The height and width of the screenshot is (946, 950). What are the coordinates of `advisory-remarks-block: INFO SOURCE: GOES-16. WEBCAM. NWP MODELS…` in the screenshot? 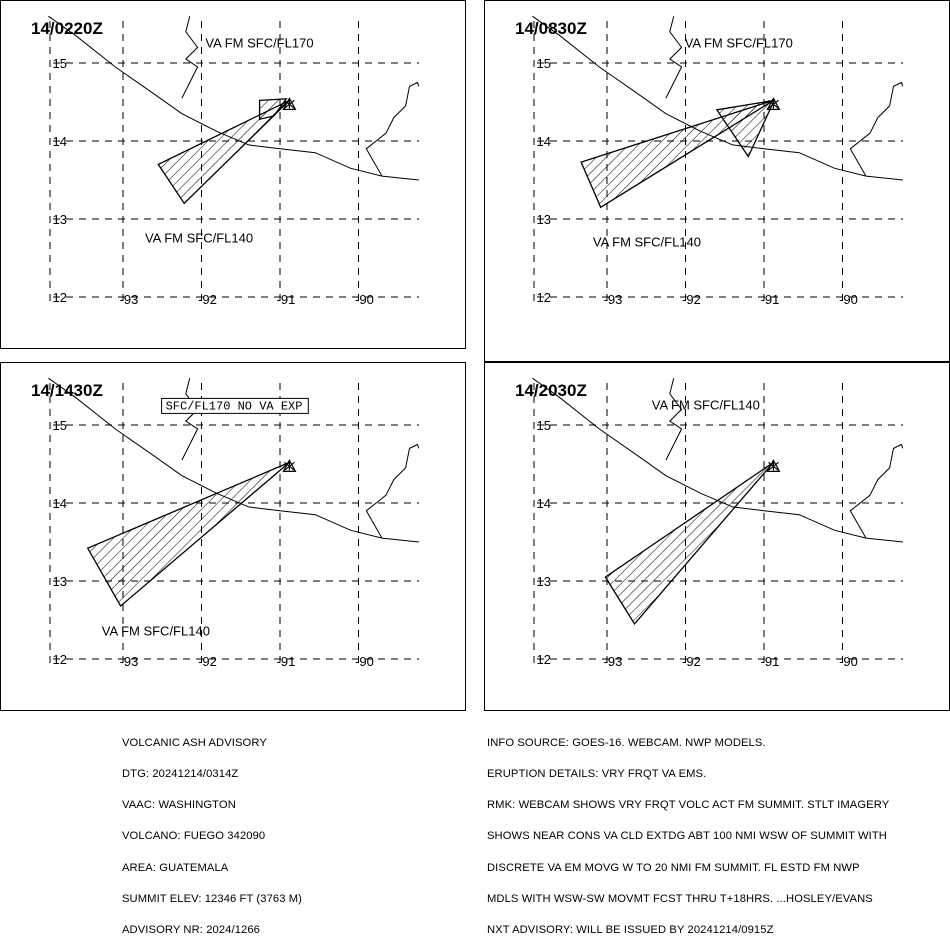 It's located at (688, 831).